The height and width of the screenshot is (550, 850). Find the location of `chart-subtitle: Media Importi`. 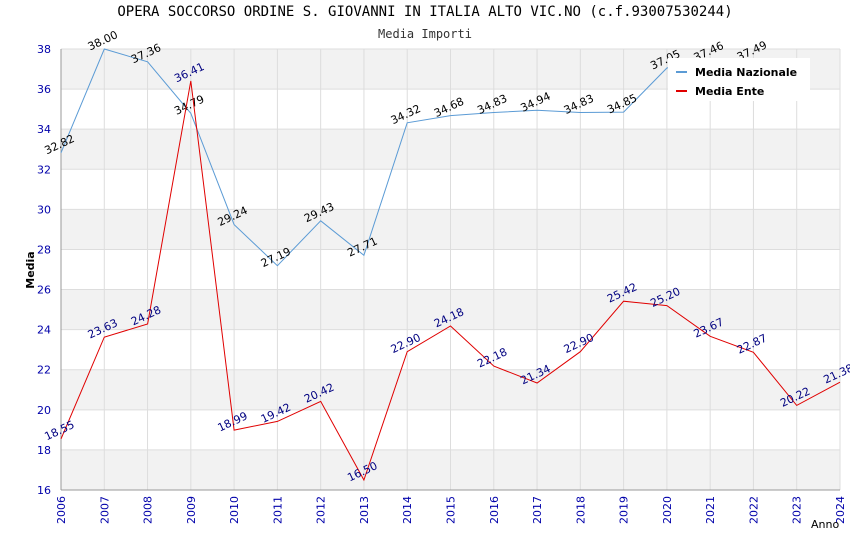

chart-subtitle: Media Importi is located at coordinates (425, 34).